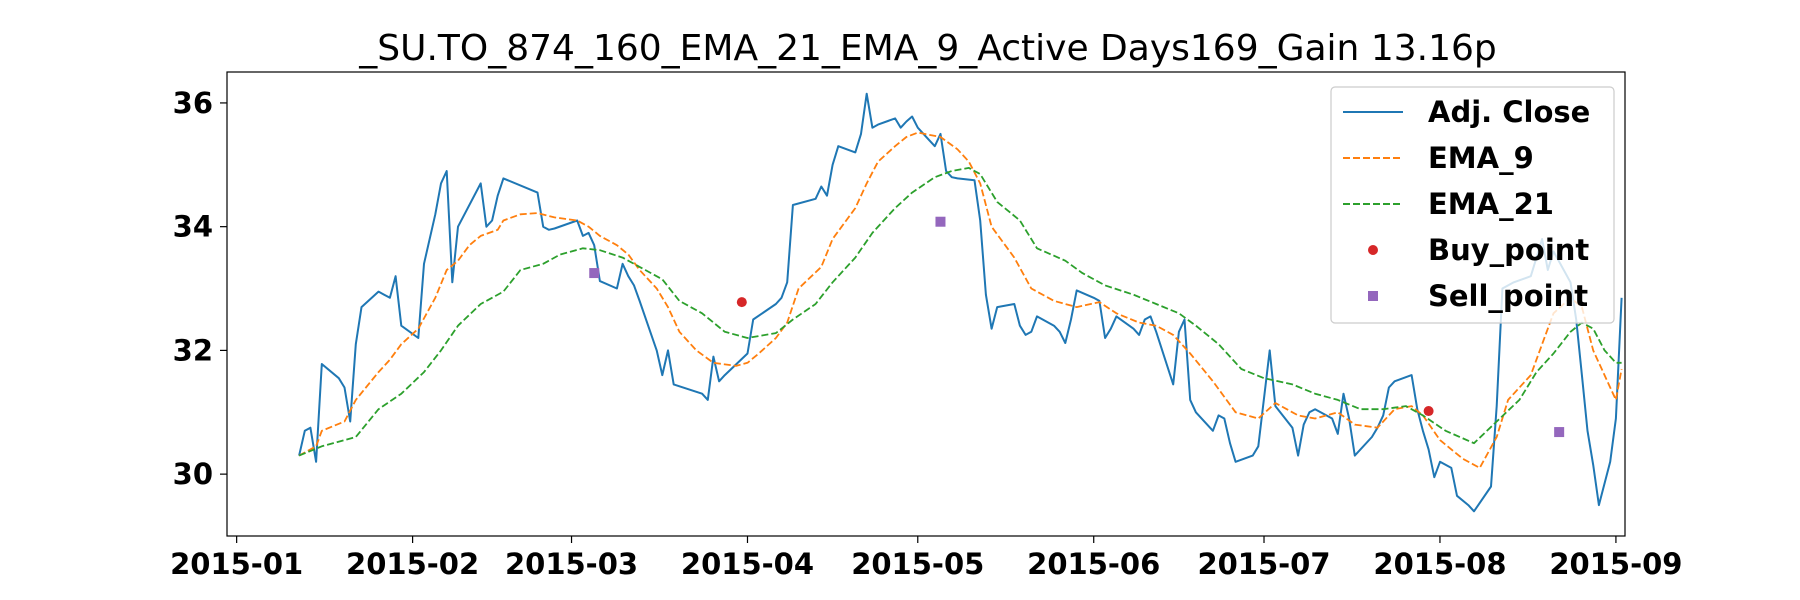 The height and width of the screenshot is (600, 1800). I want to click on legend-label-adj-close: Adj. Close, so click(1509, 112).